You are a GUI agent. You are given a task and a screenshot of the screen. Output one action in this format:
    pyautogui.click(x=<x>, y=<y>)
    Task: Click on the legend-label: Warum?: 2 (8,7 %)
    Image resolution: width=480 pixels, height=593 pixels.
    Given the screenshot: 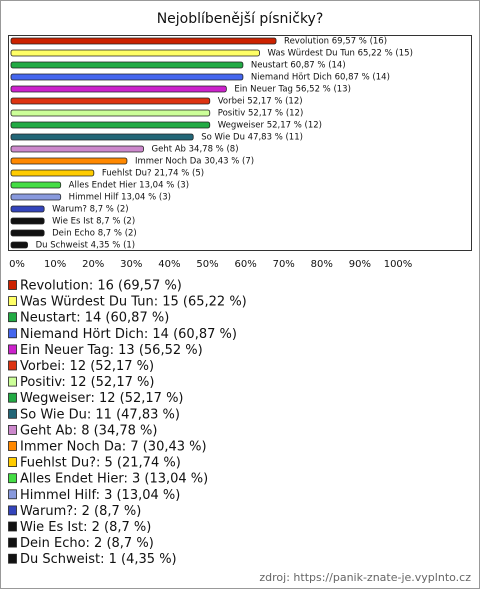 What is the action you would take?
    pyautogui.click(x=80, y=511)
    